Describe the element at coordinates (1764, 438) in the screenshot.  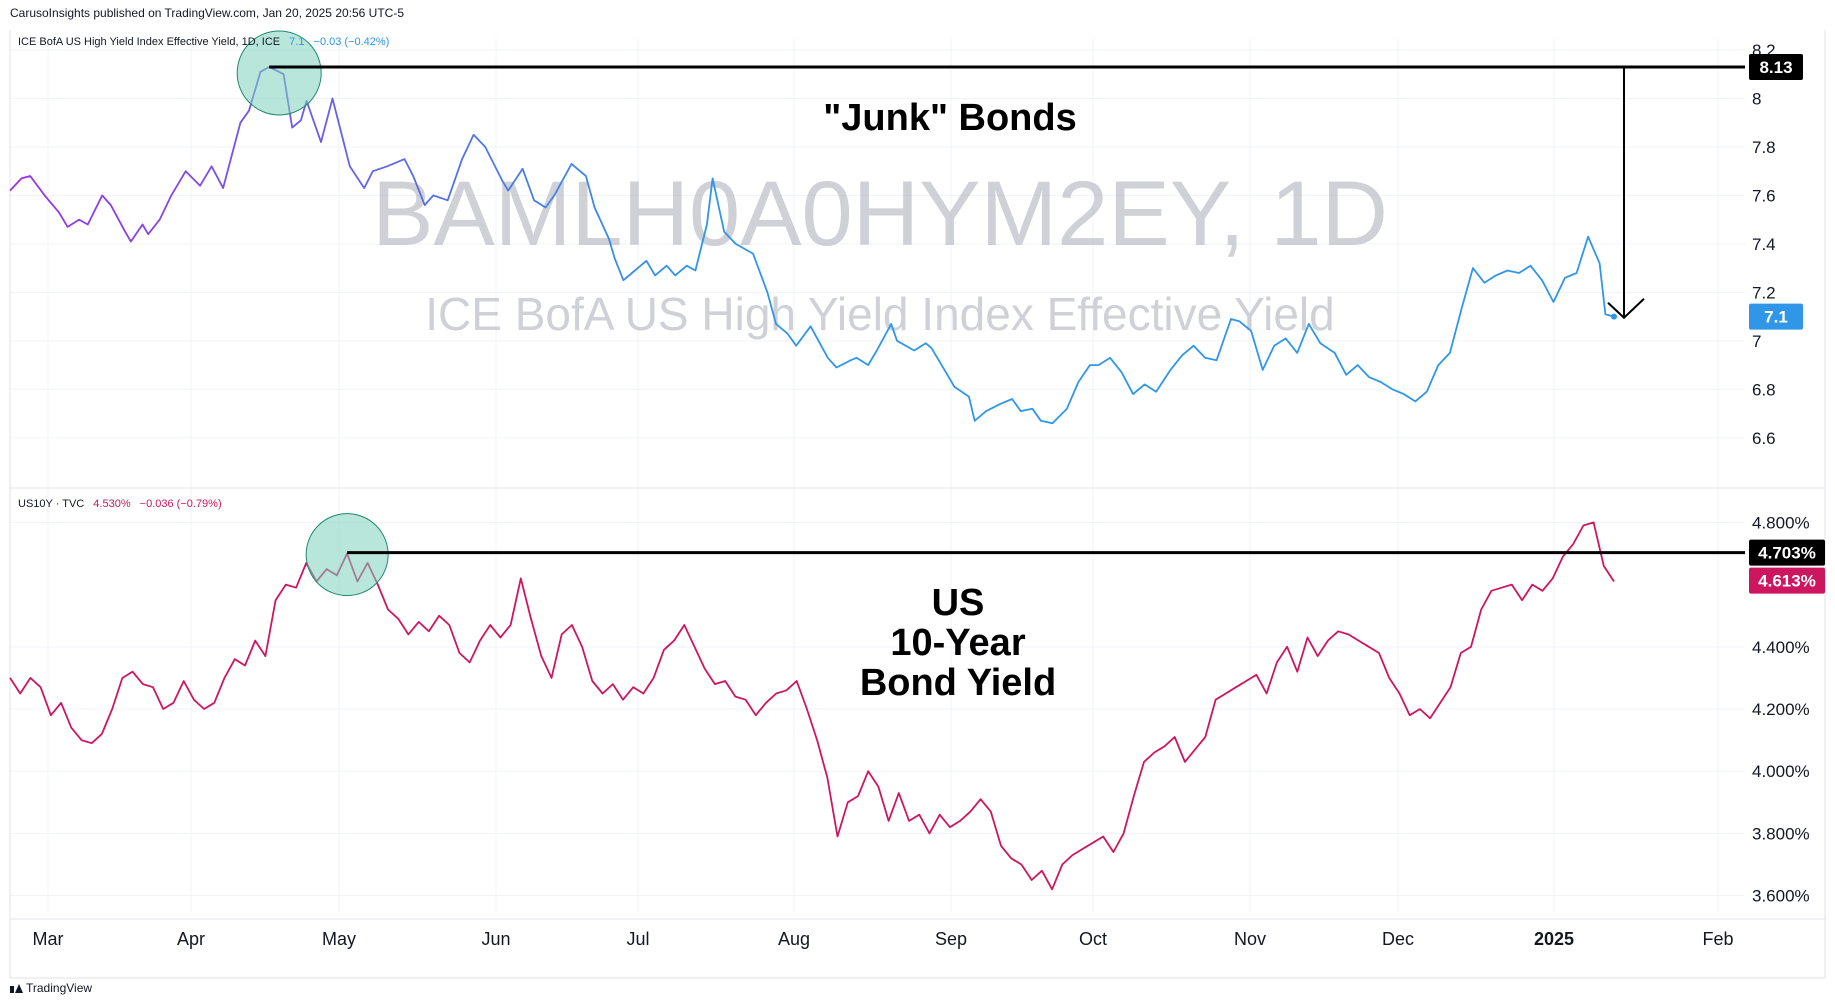
I see `ytick-top-8: 6.6` at that location.